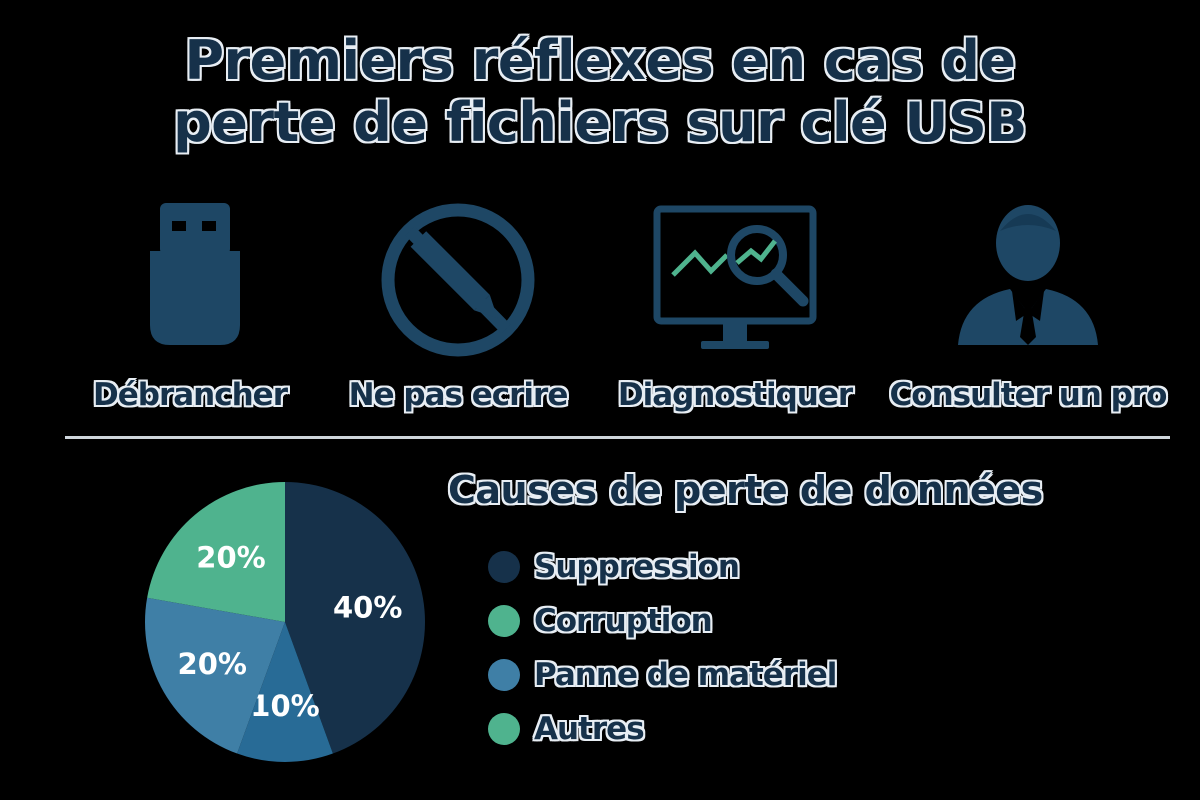 This screenshot has height=800, width=1200. What do you see at coordinates (617, 437) in the screenshot?
I see `section-divider` at bounding box center [617, 437].